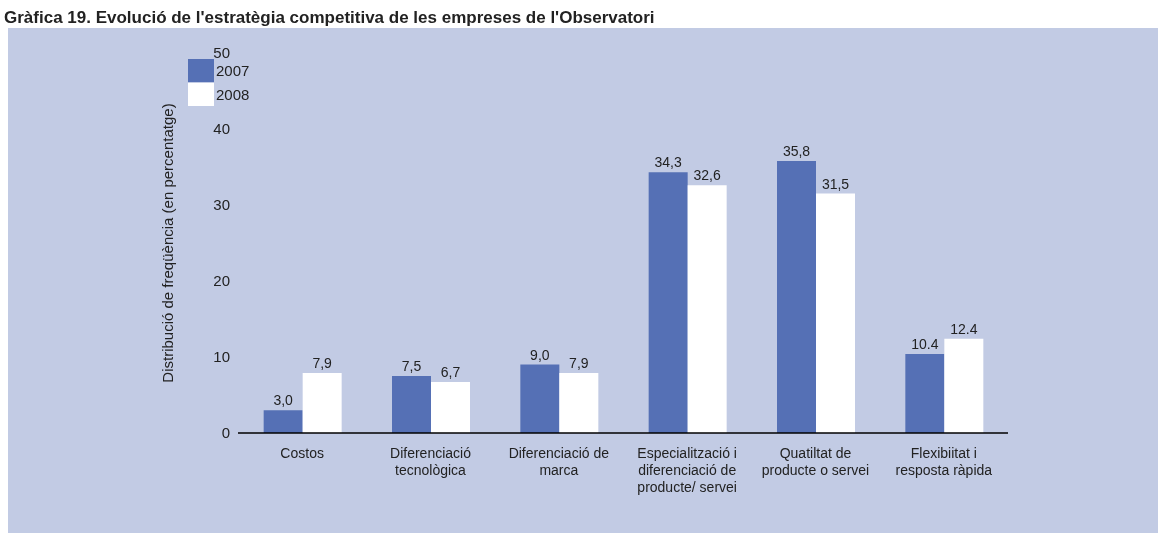  What do you see at coordinates (225, 433) in the screenshot?
I see `y-tick-label: 0` at bounding box center [225, 433].